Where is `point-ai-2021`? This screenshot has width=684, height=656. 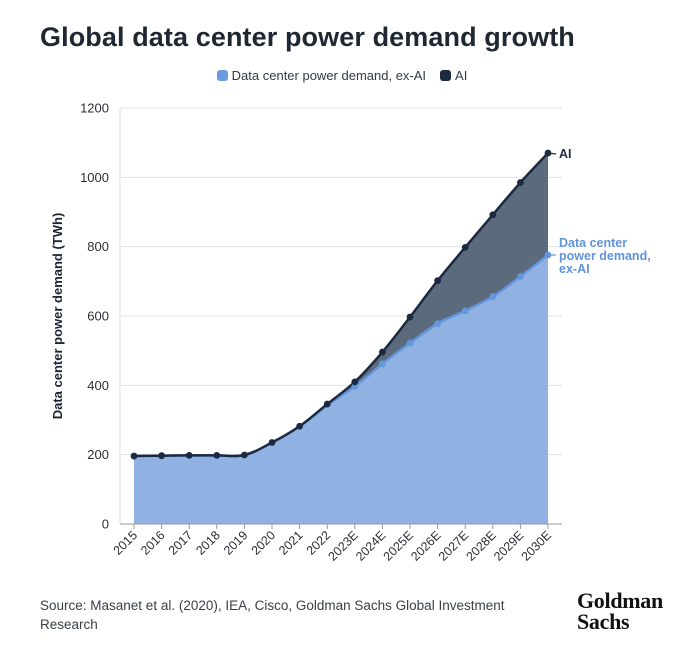
point-ai-2021 is located at coordinates (299, 426).